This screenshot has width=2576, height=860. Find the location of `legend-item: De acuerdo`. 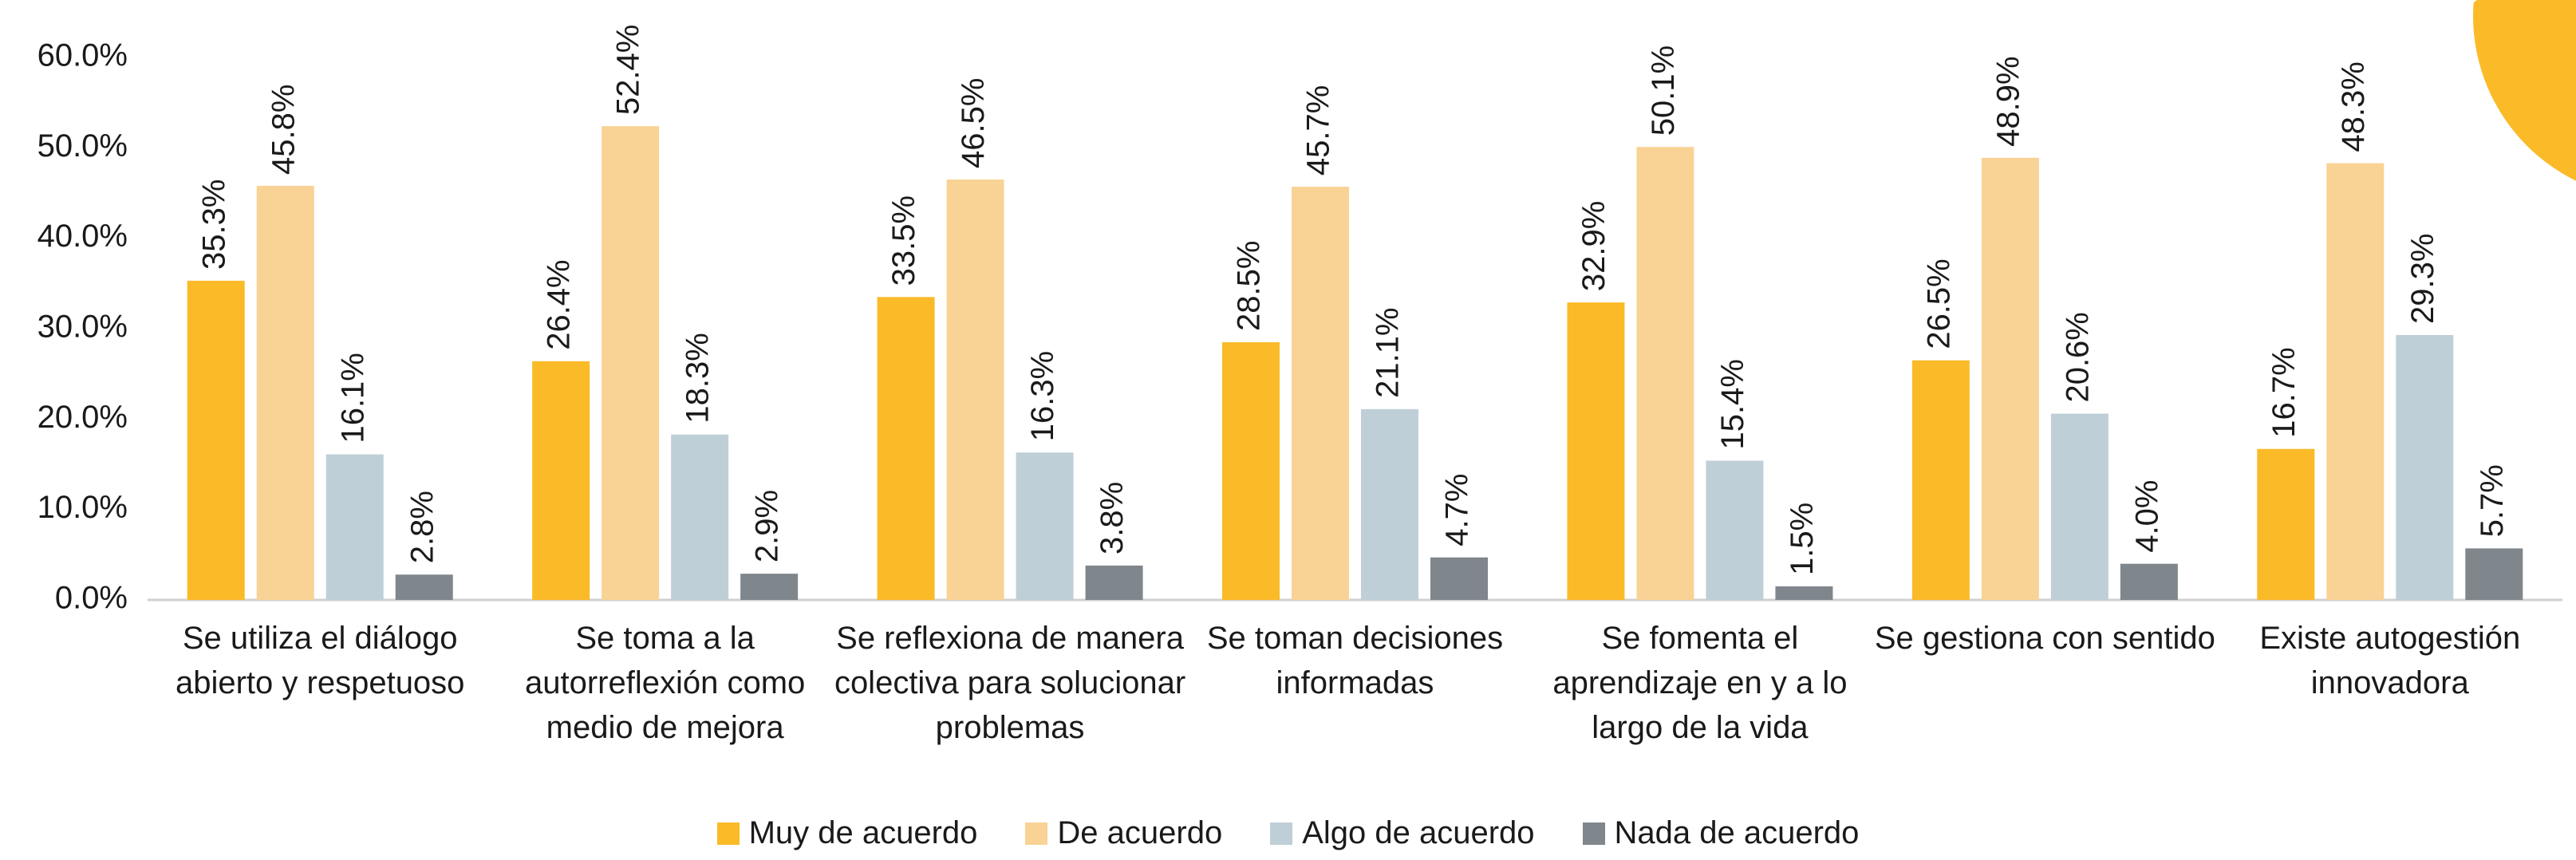

legend-item: De acuerdo is located at coordinates (1123, 833).